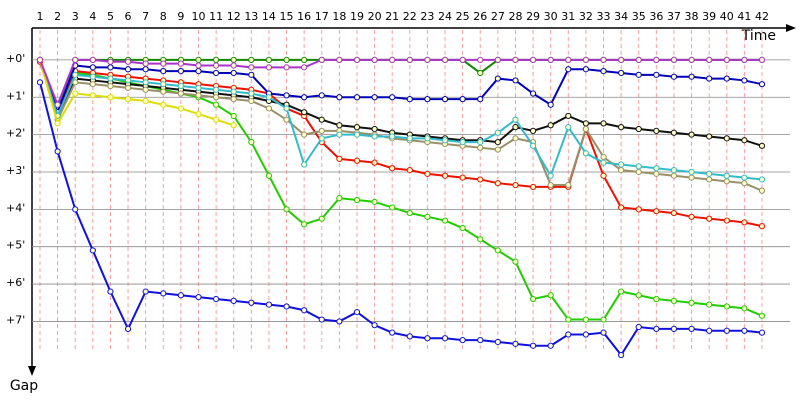 This screenshot has height=400, width=800. What do you see at coordinates (392, 16) in the screenshot?
I see `x-tick-label: 21` at bounding box center [392, 16].